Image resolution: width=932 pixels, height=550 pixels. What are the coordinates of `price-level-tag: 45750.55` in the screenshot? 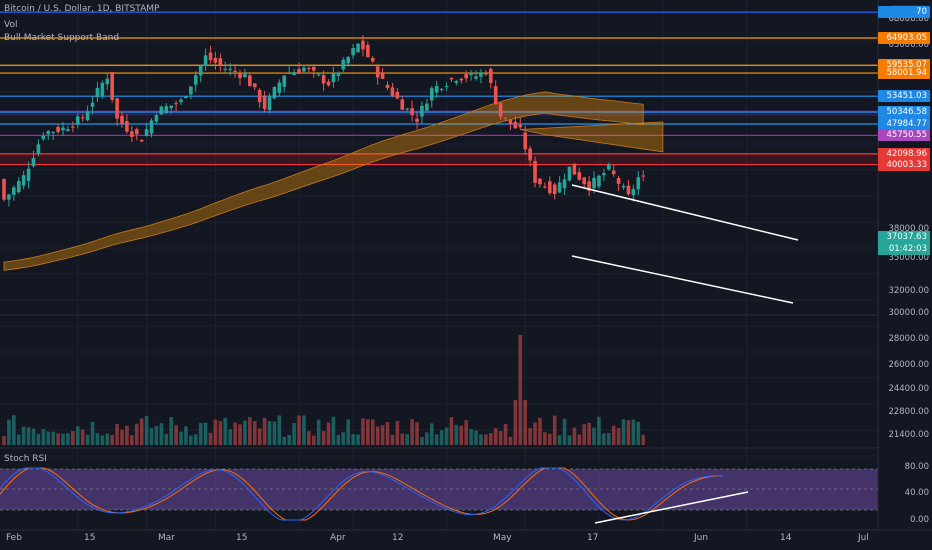 It's located at (904, 135).